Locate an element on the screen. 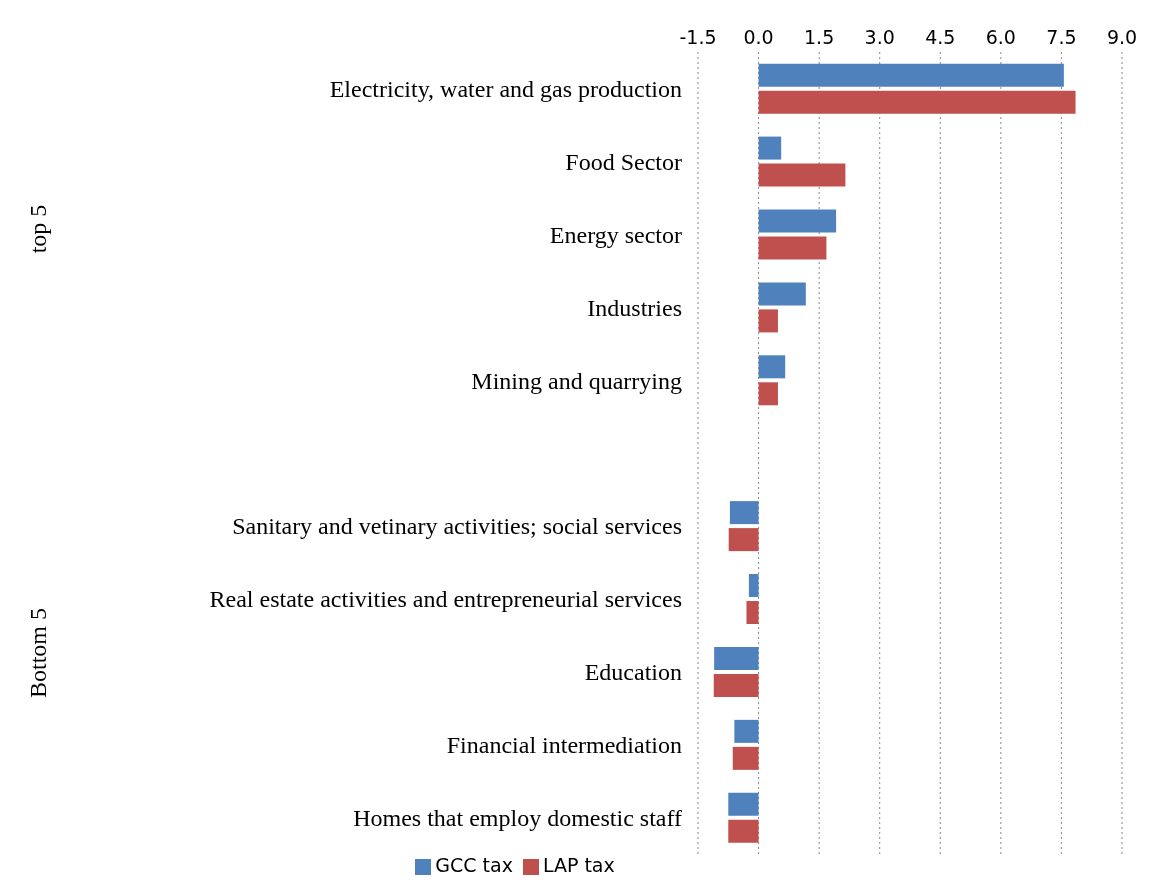 This screenshot has width=1150, height=894. x-tick-label: 3.0 is located at coordinates (879, 37).